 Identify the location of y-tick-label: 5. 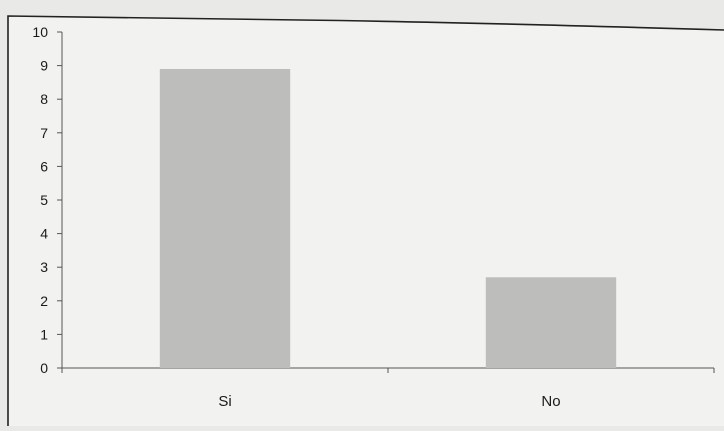
(44, 200).